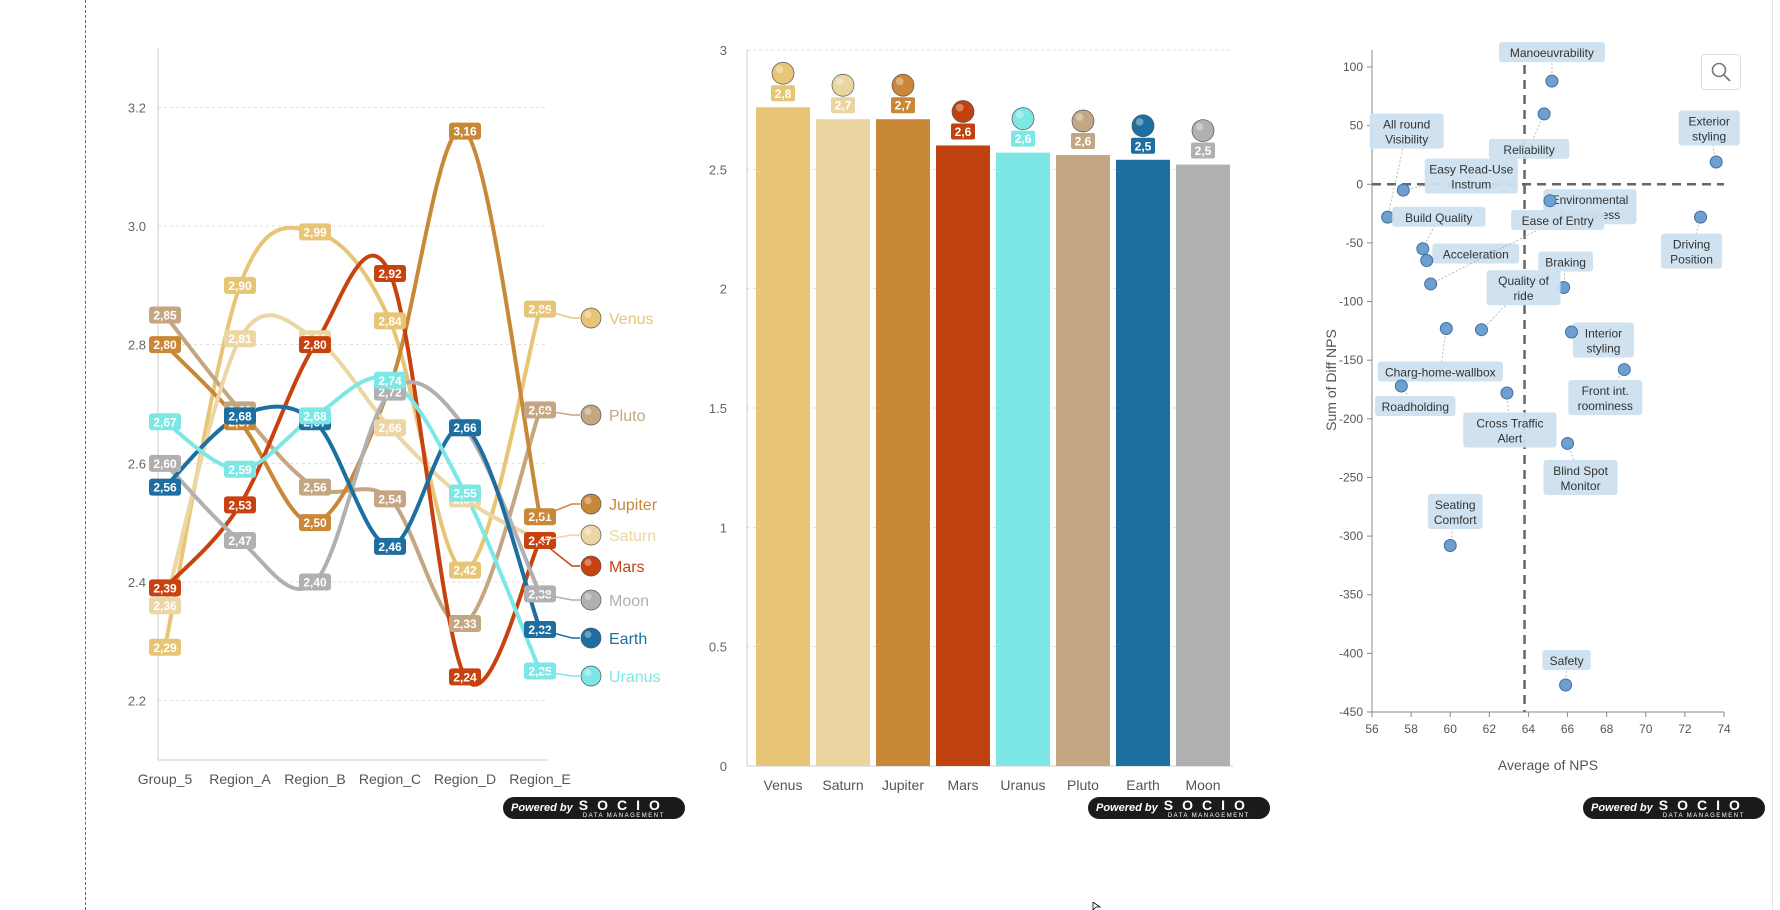 The height and width of the screenshot is (910, 1780). I want to click on y-tick-label: 2.2, so click(137, 701).